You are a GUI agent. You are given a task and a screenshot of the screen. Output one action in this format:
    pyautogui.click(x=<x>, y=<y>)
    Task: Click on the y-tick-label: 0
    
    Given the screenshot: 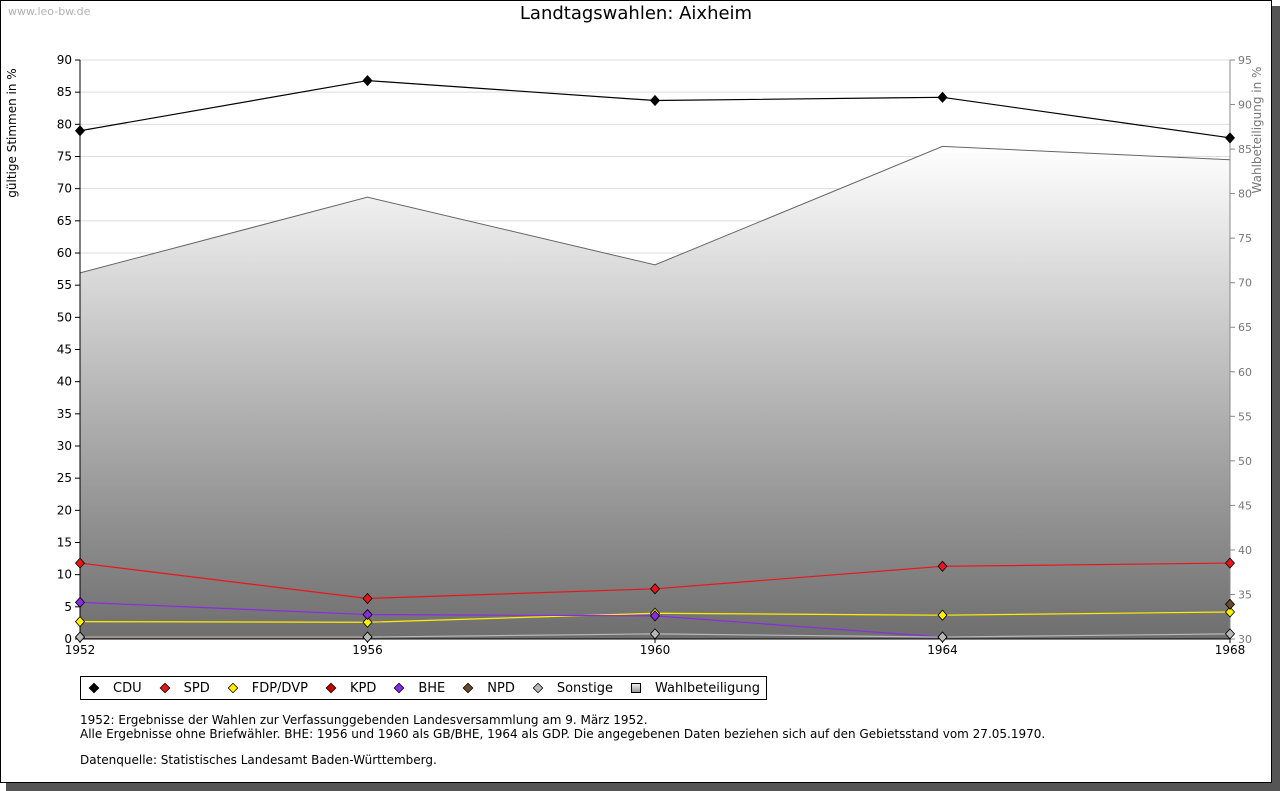 What is the action you would take?
    pyautogui.click(x=68, y=639)
    